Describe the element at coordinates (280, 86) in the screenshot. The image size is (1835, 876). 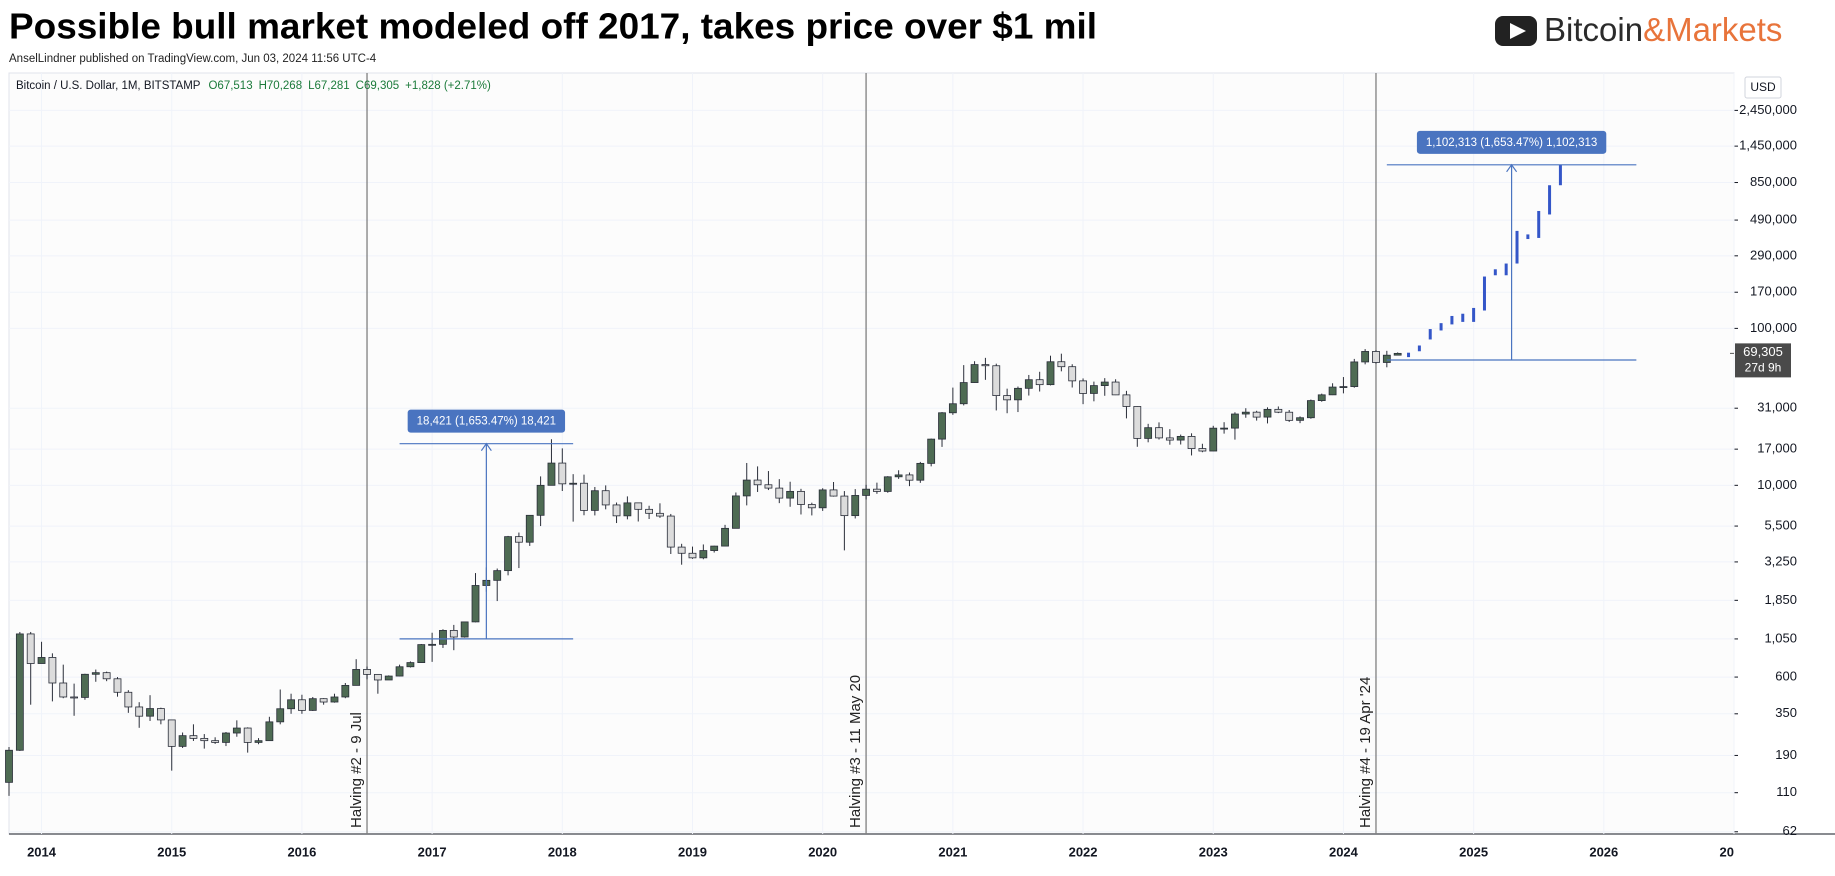
I see `legend-high: H70,268` at that location.